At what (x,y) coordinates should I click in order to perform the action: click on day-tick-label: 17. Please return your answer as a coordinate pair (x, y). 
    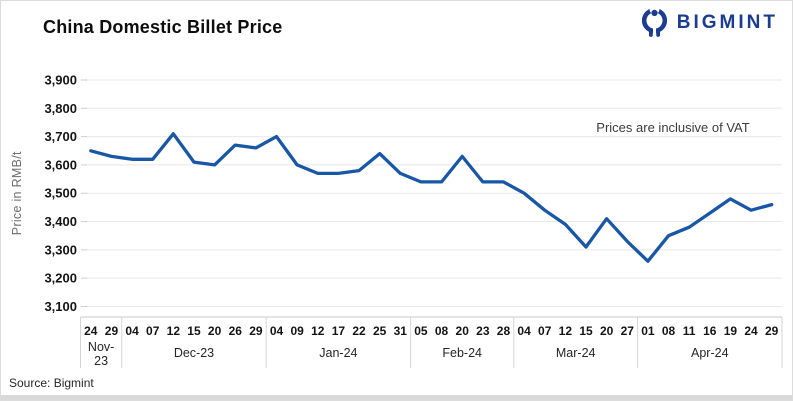
    Looking at the image, I should click on (339, 331).